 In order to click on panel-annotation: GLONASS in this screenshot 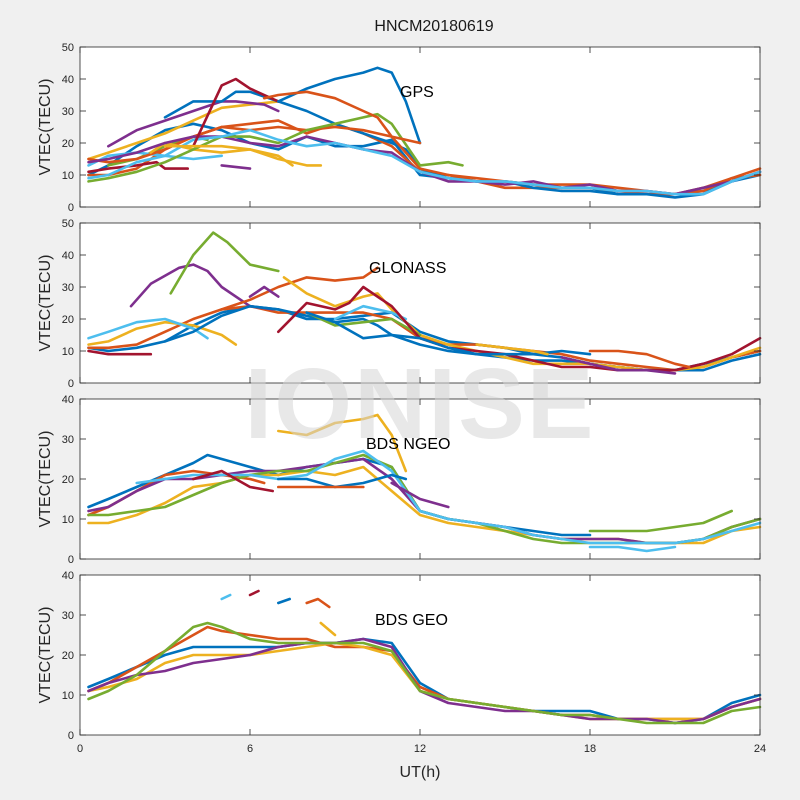, I will do `click(407, 268)`.